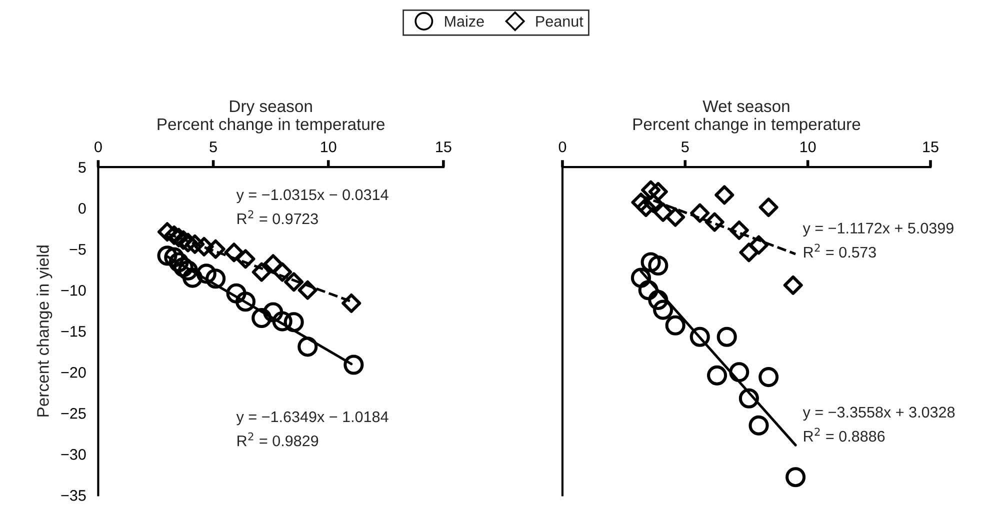  What do you see at coordinates (82, 167) in the screenshot?
I see `y-tick-label: 5` at bounding box center [82, 167].